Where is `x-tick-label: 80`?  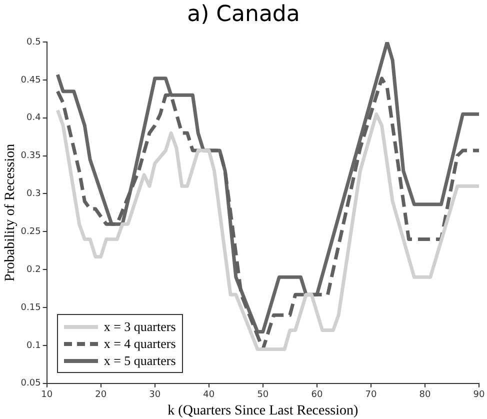 x-tick-label: 80 is located at coordinates (425, 395).